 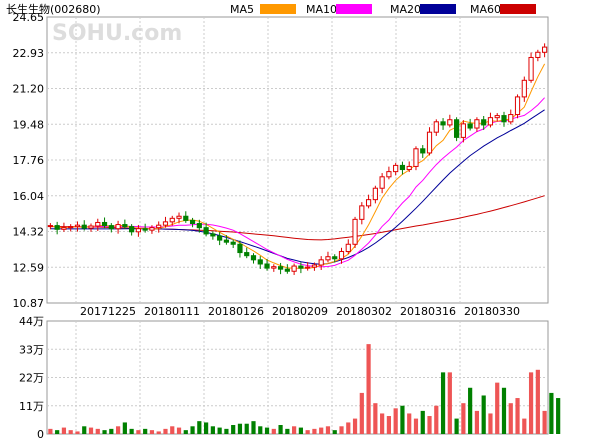 I want to click on date-tick-label: 20180209, so click(x=300, y=311).